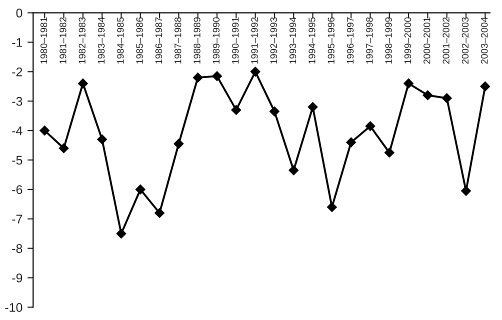  I want to click on x-tick-label: 1982–1983, so click(82, 40).